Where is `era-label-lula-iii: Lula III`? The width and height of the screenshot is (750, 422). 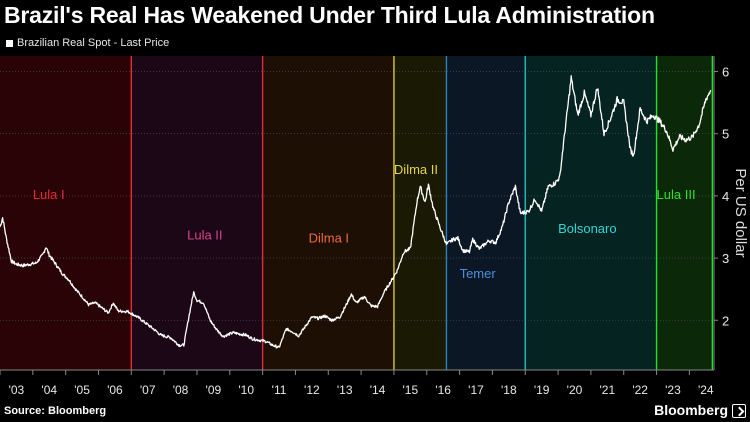 era-label-lula-iii: Lula III is located at coordinates (676, 194).